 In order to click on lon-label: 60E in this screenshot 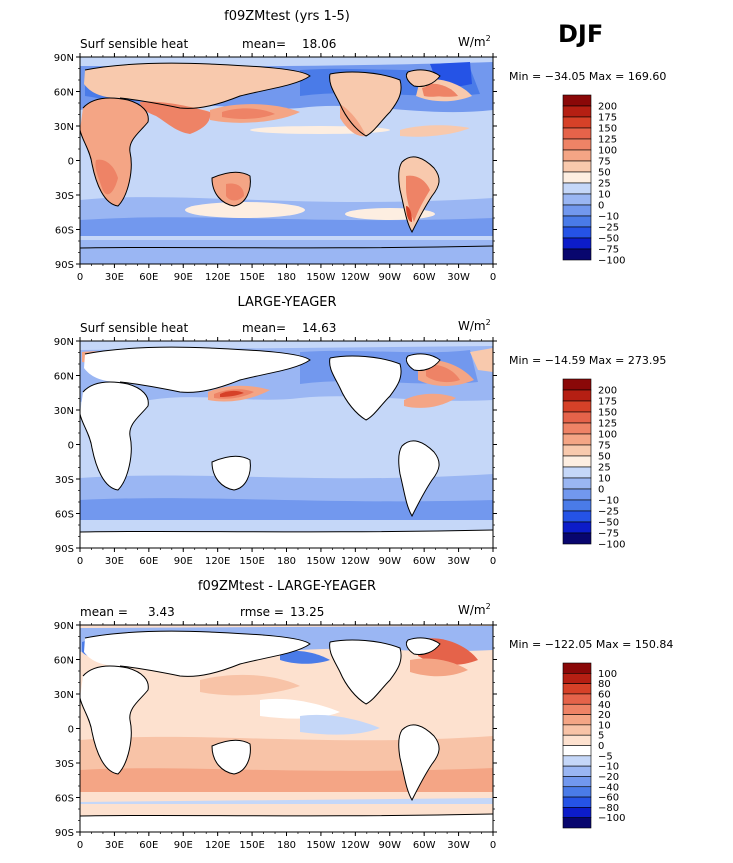, I will do `click(148, 561)`.